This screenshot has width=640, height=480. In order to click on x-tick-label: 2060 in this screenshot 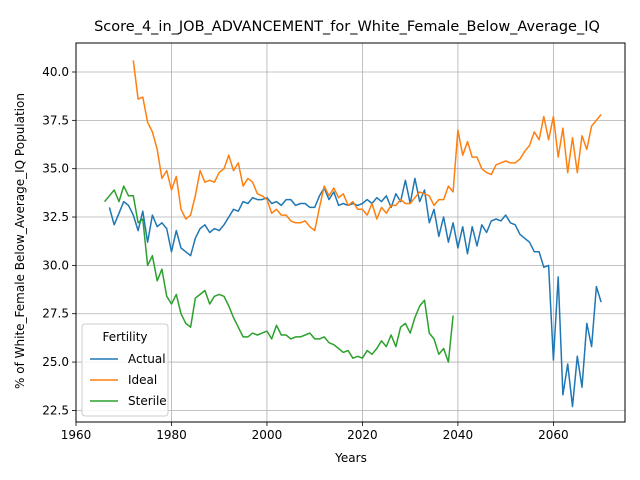, I will do `click(553, 435)`.